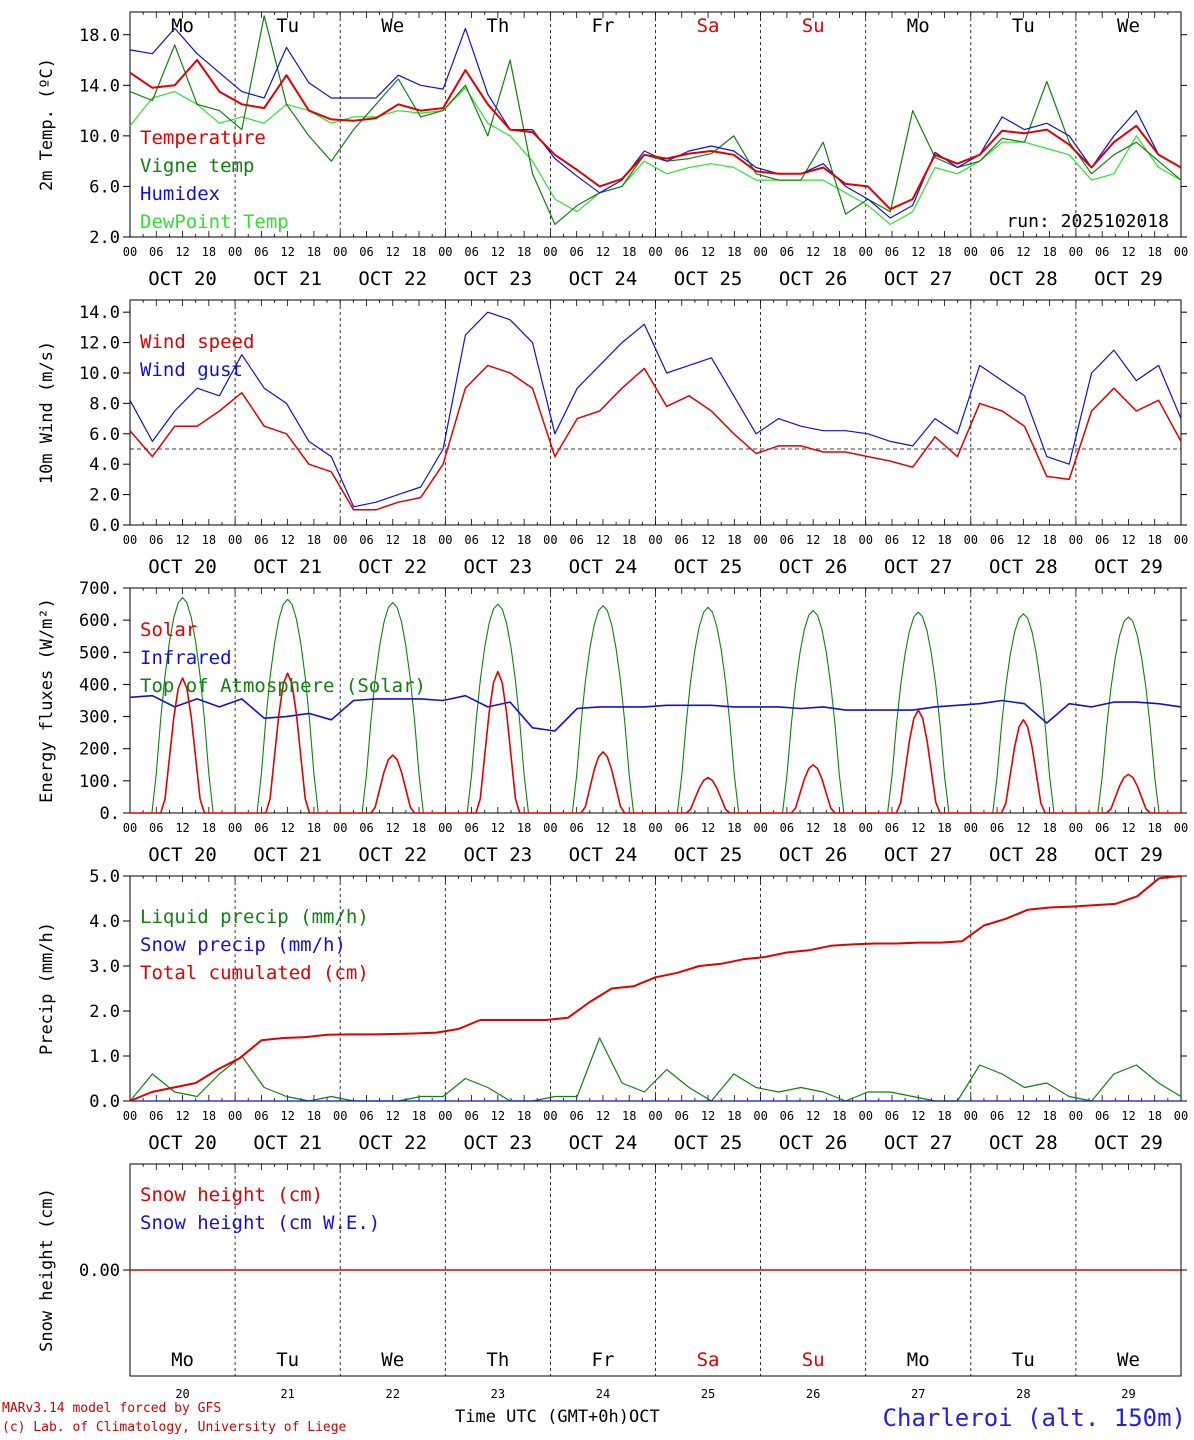  Describe the element at coordinates (1034, 1418) in the screenshot. I see `station-label: Charleroi (alt. 150m)` at that location.